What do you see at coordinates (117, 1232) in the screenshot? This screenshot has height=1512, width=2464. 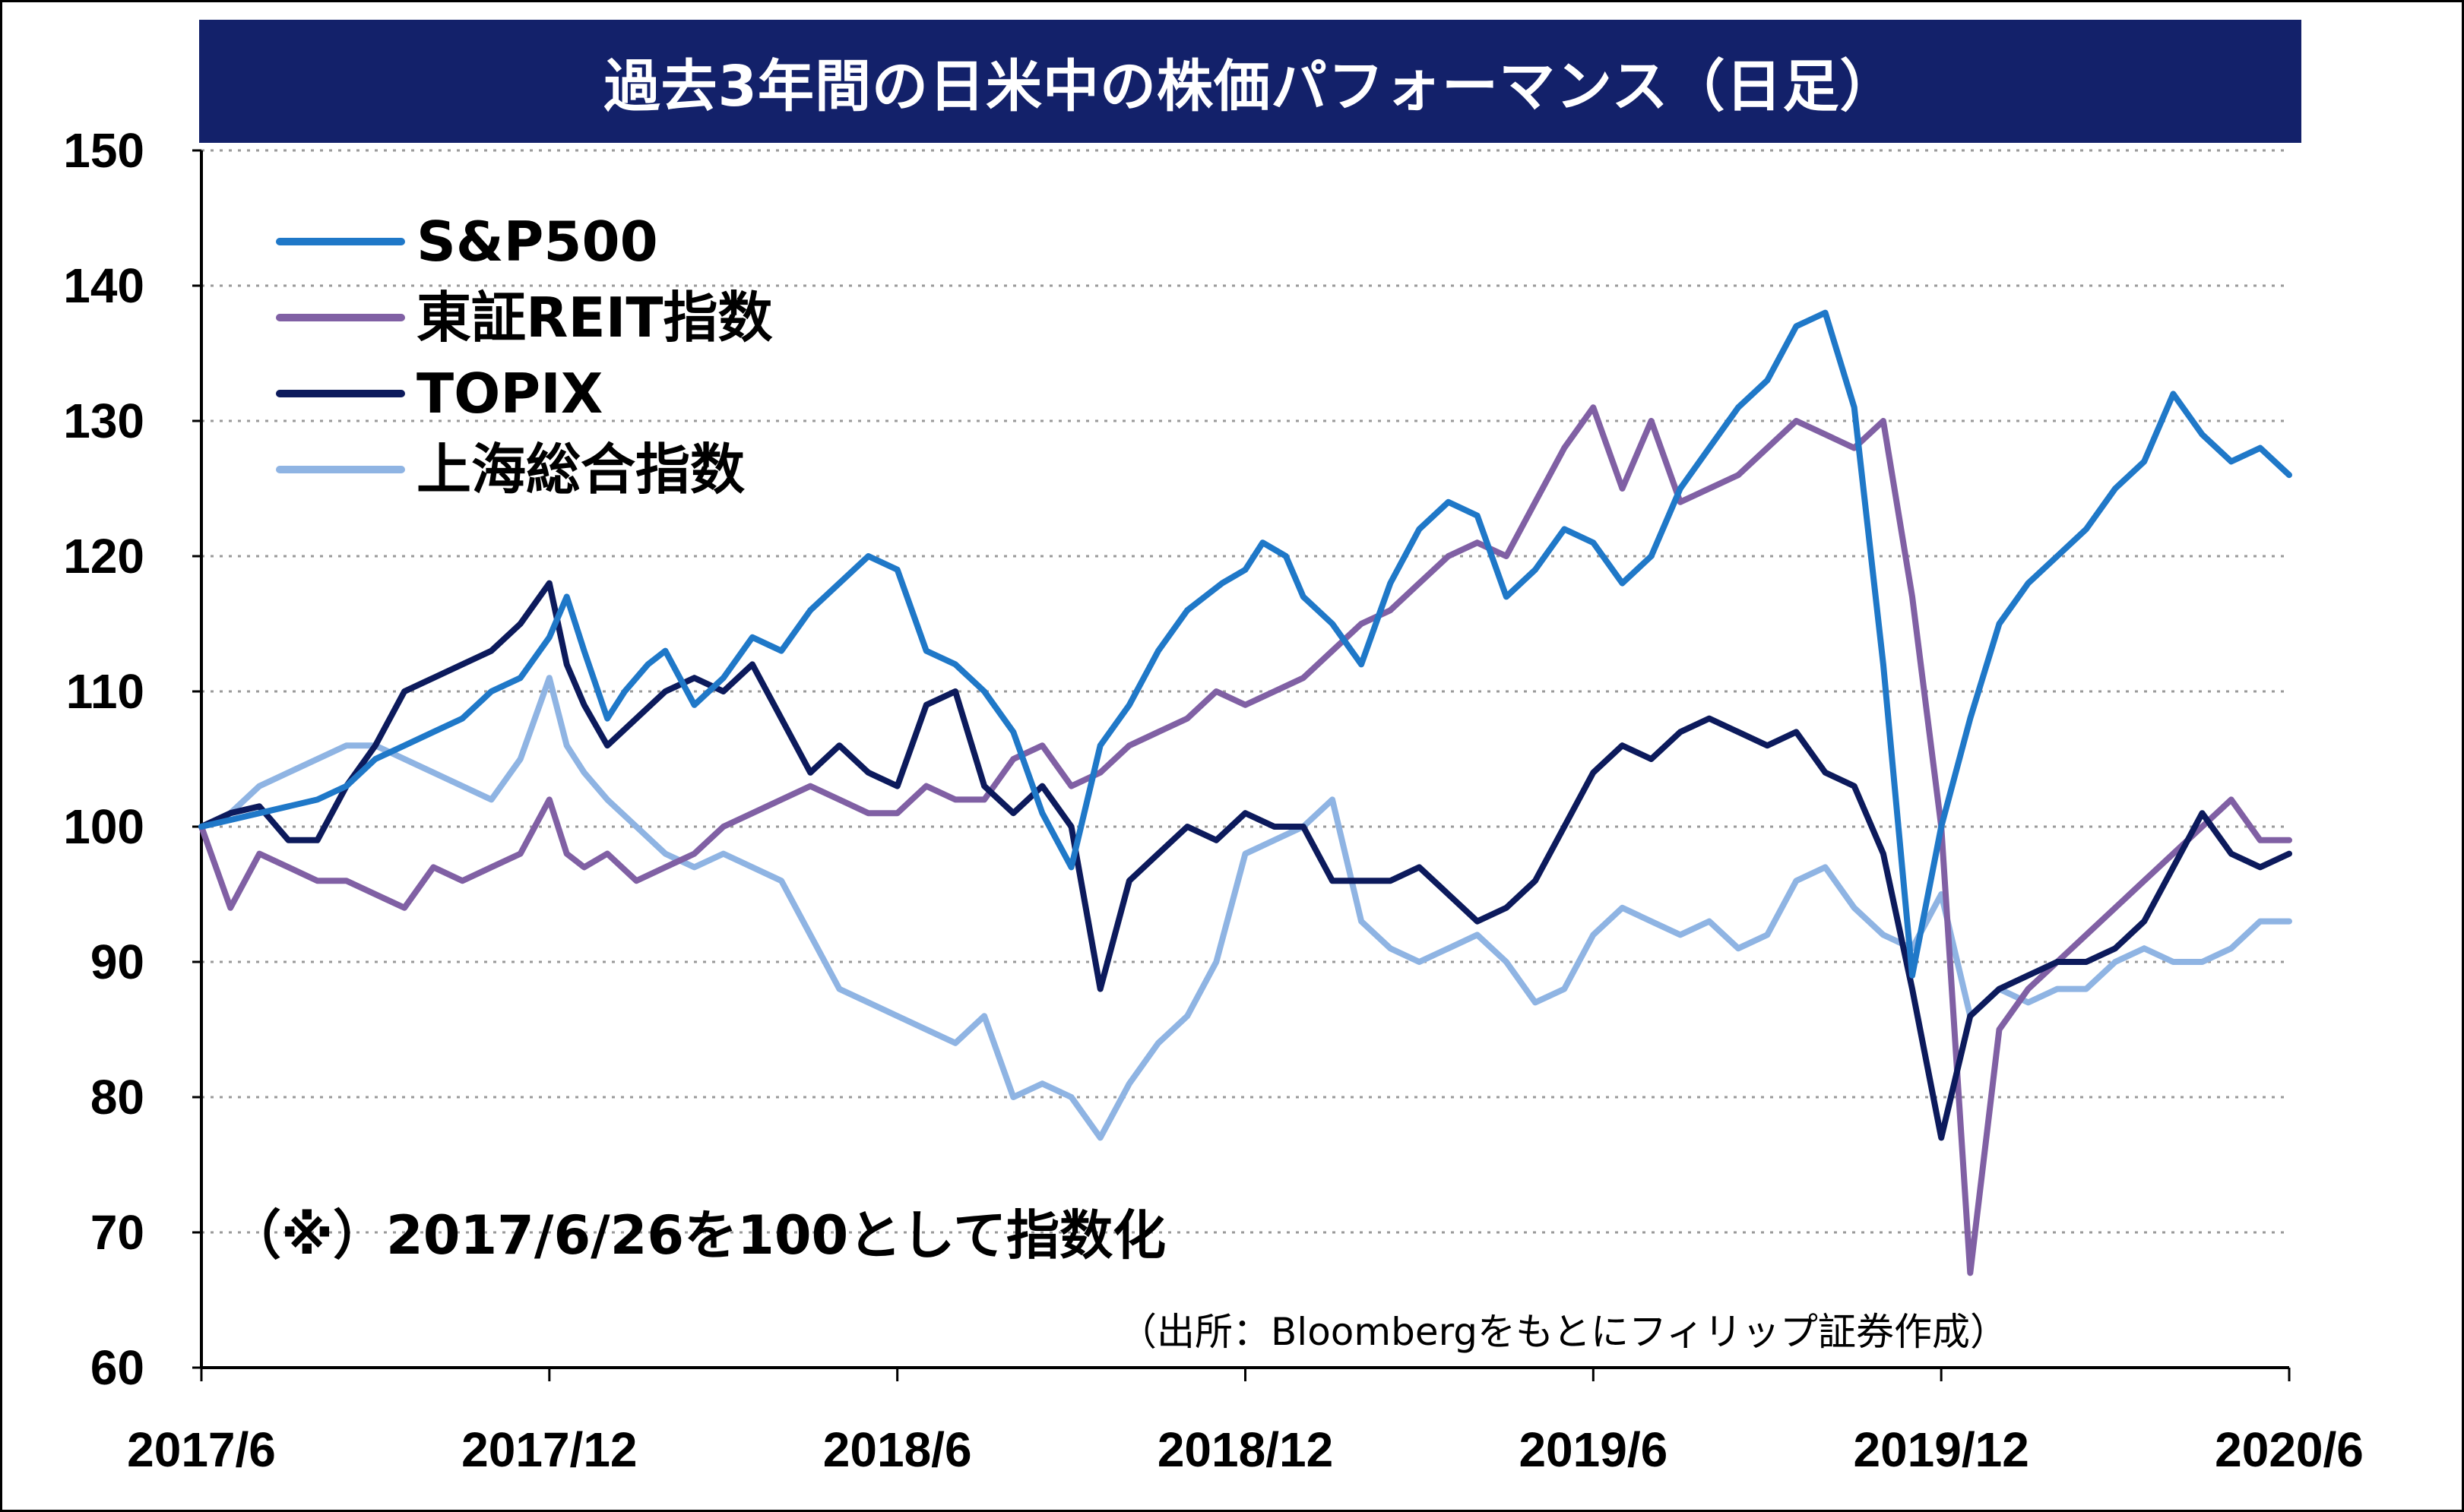 I see `y-tick-label: 70` at bounding box center [117, 1232].